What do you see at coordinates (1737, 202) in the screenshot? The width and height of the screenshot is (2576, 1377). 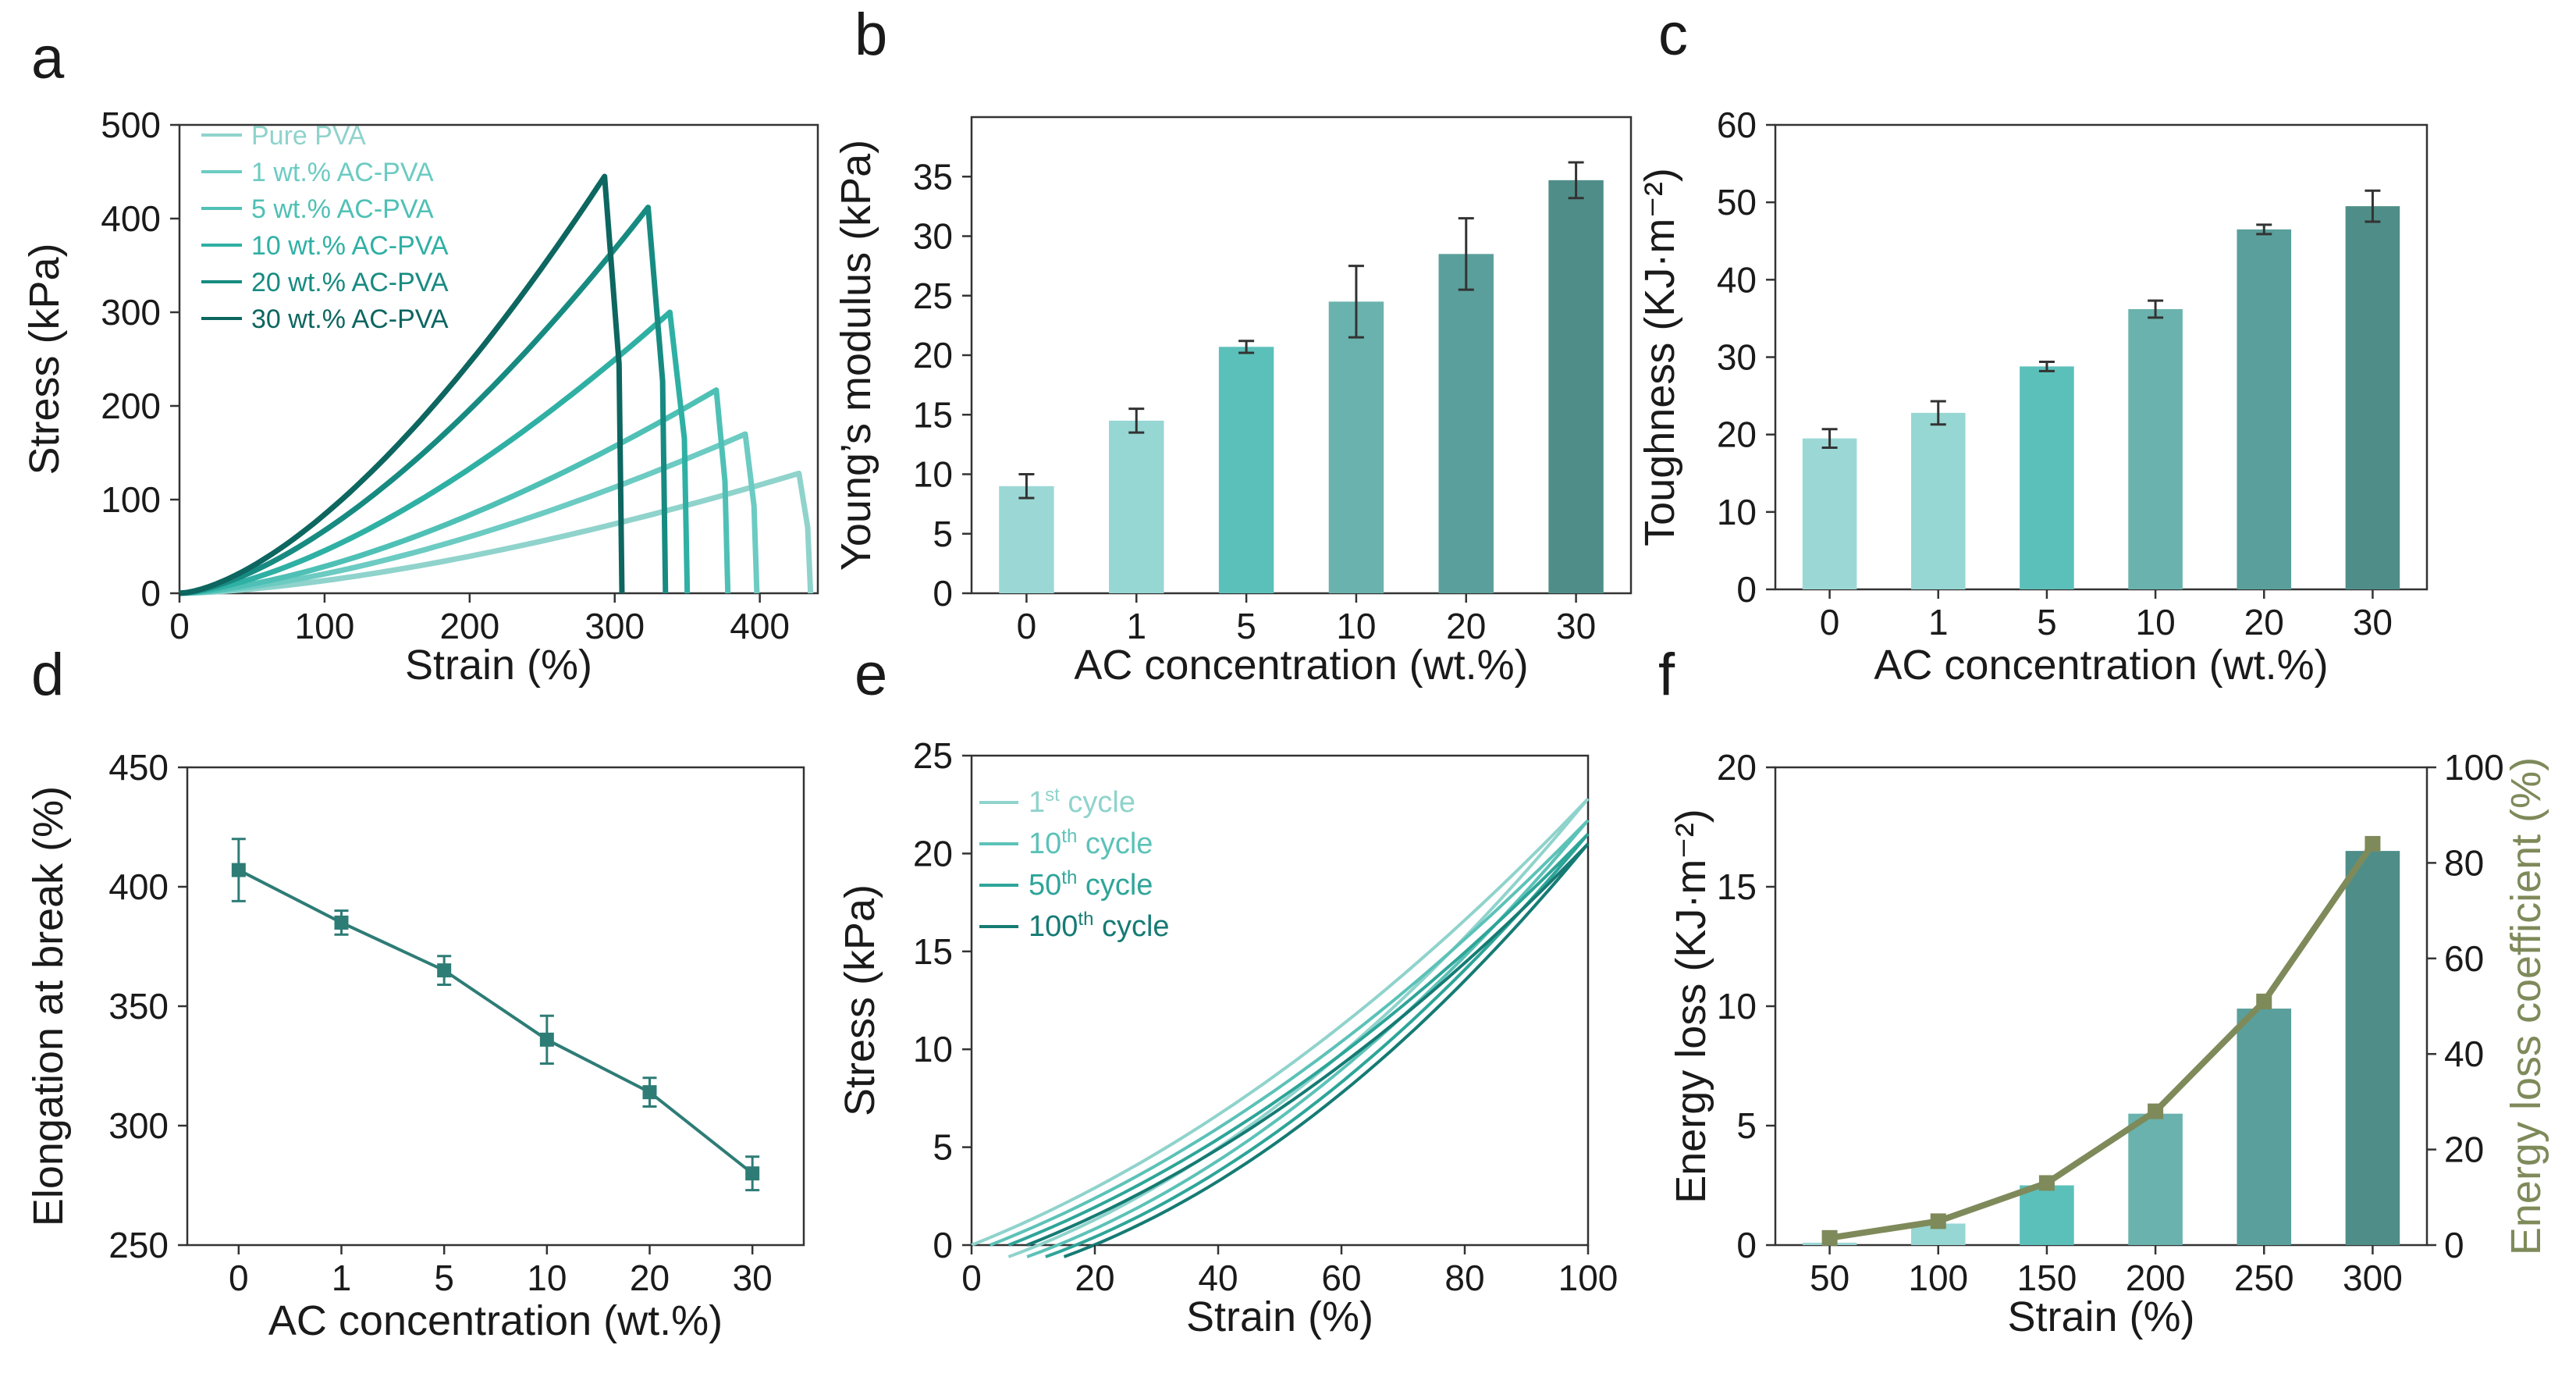 I see `panel-c-ytick-label: 50` at bounding box center [1737, 202].